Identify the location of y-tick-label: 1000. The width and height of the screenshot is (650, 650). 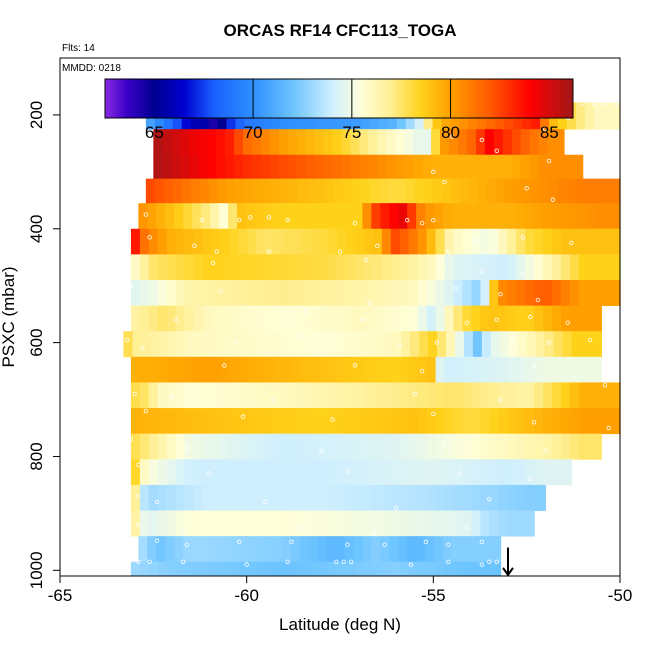
(36, 570).